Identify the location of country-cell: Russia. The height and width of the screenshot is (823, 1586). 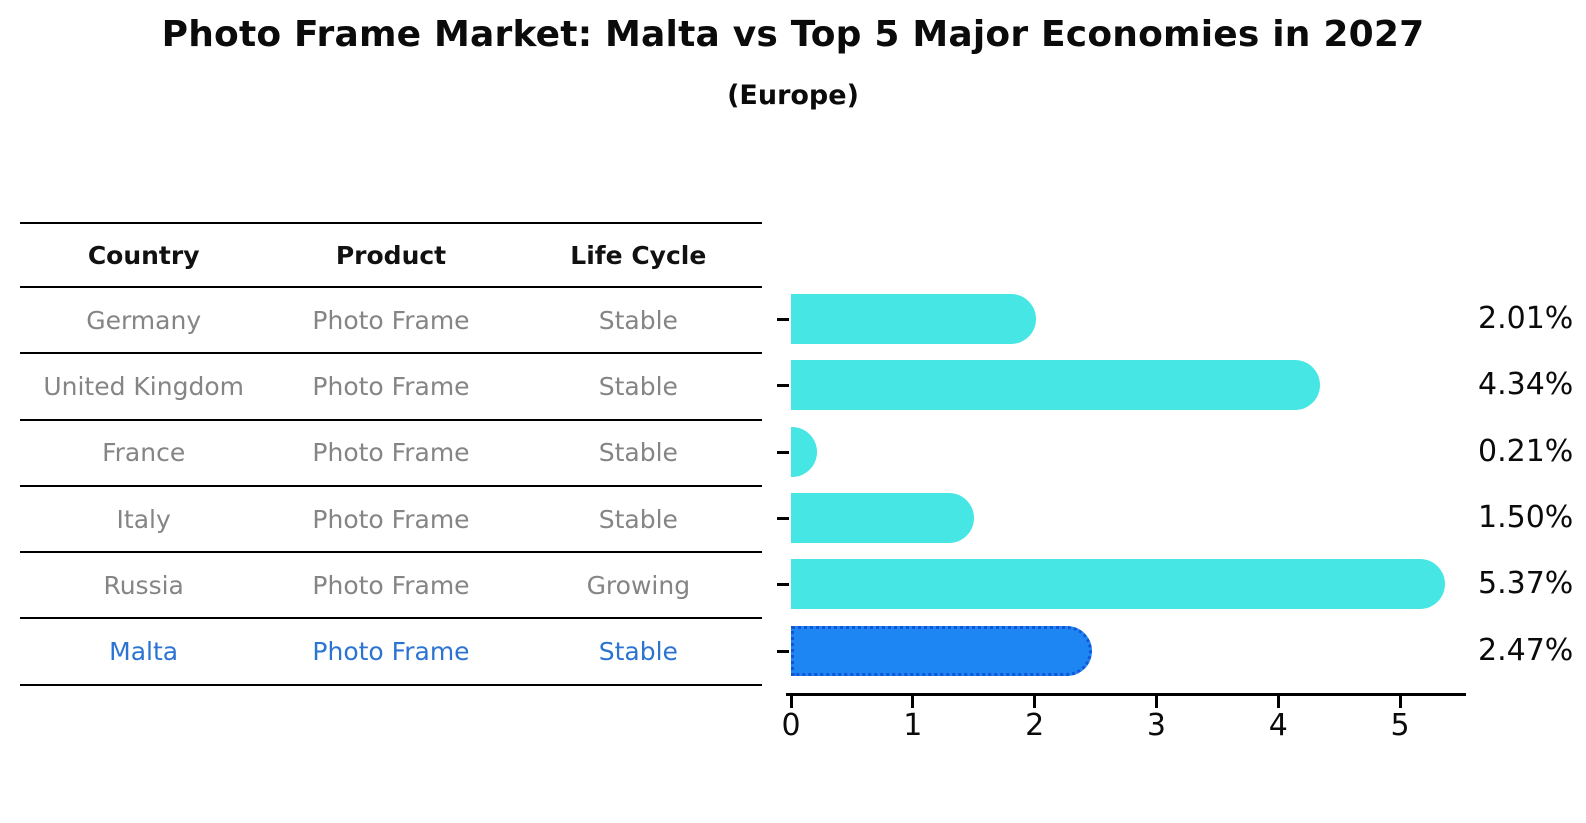
(143, 585).